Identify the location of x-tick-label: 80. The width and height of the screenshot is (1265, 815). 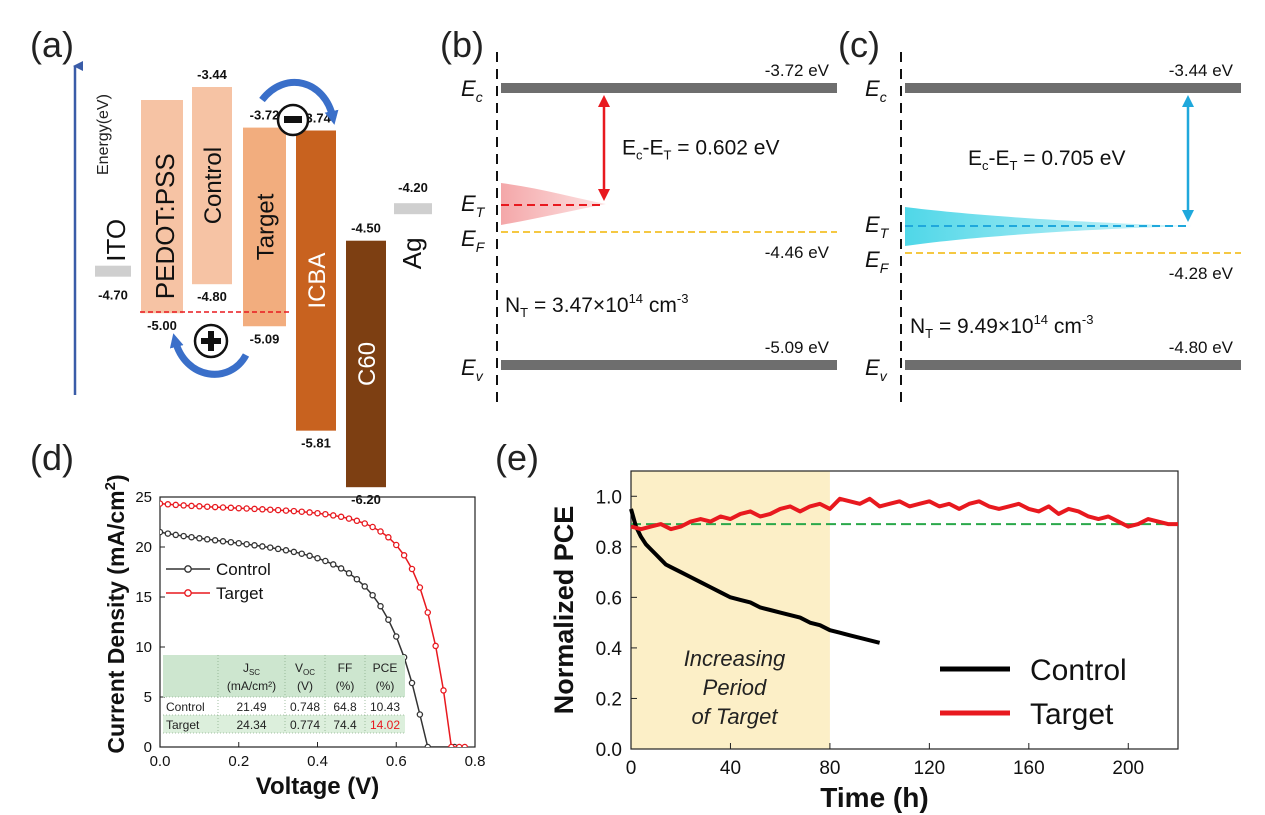
(829, 768).